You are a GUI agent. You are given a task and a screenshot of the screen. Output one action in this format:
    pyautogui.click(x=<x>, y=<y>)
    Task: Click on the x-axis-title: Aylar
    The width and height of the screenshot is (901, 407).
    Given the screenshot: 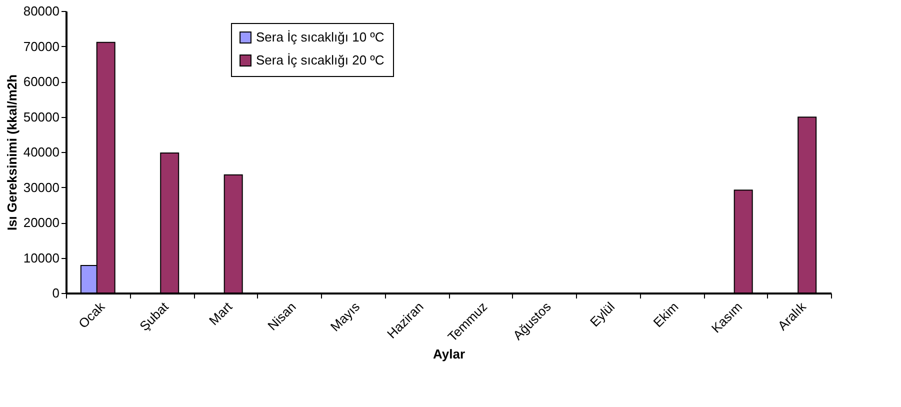 What is the action you would take?
    pyautogui.click(x=449, y=354)
    